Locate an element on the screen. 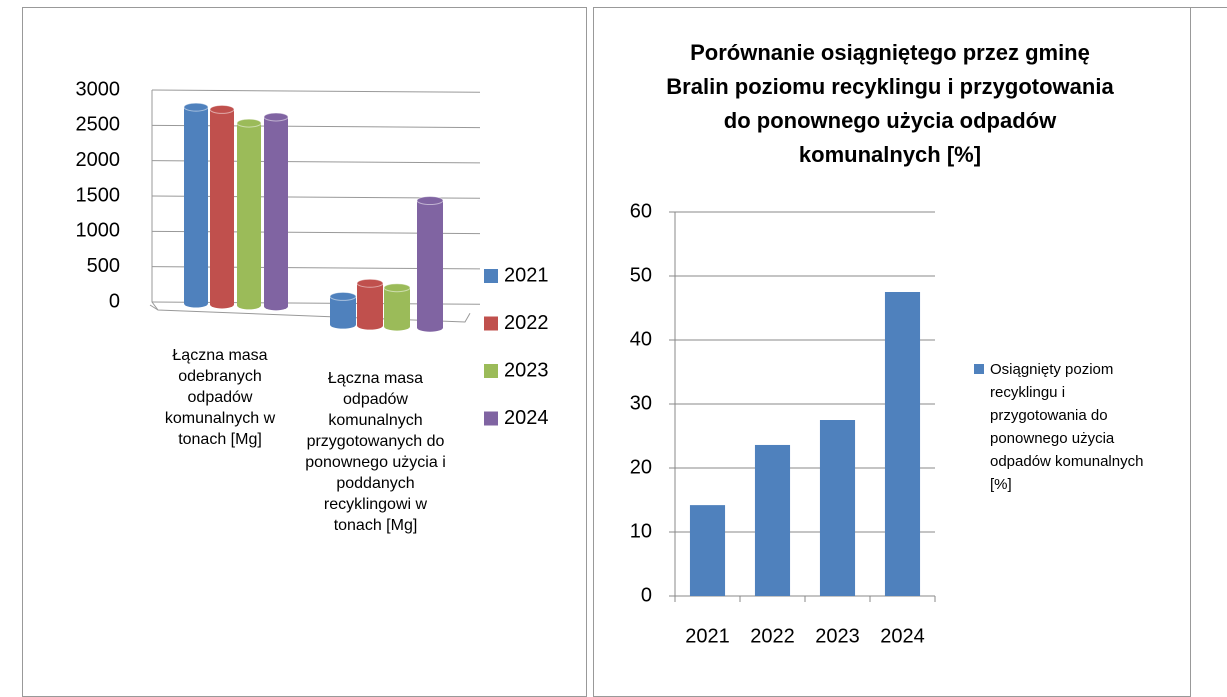  y-tick-label: 1000 is located at coordinates (98, 231).